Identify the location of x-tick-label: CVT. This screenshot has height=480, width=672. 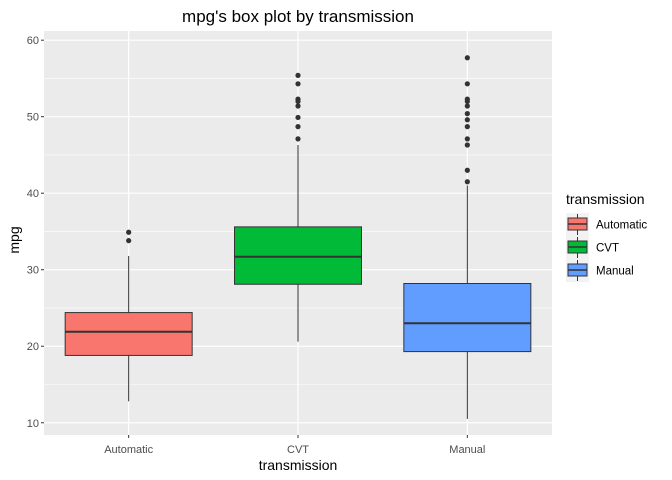
(298, 450).